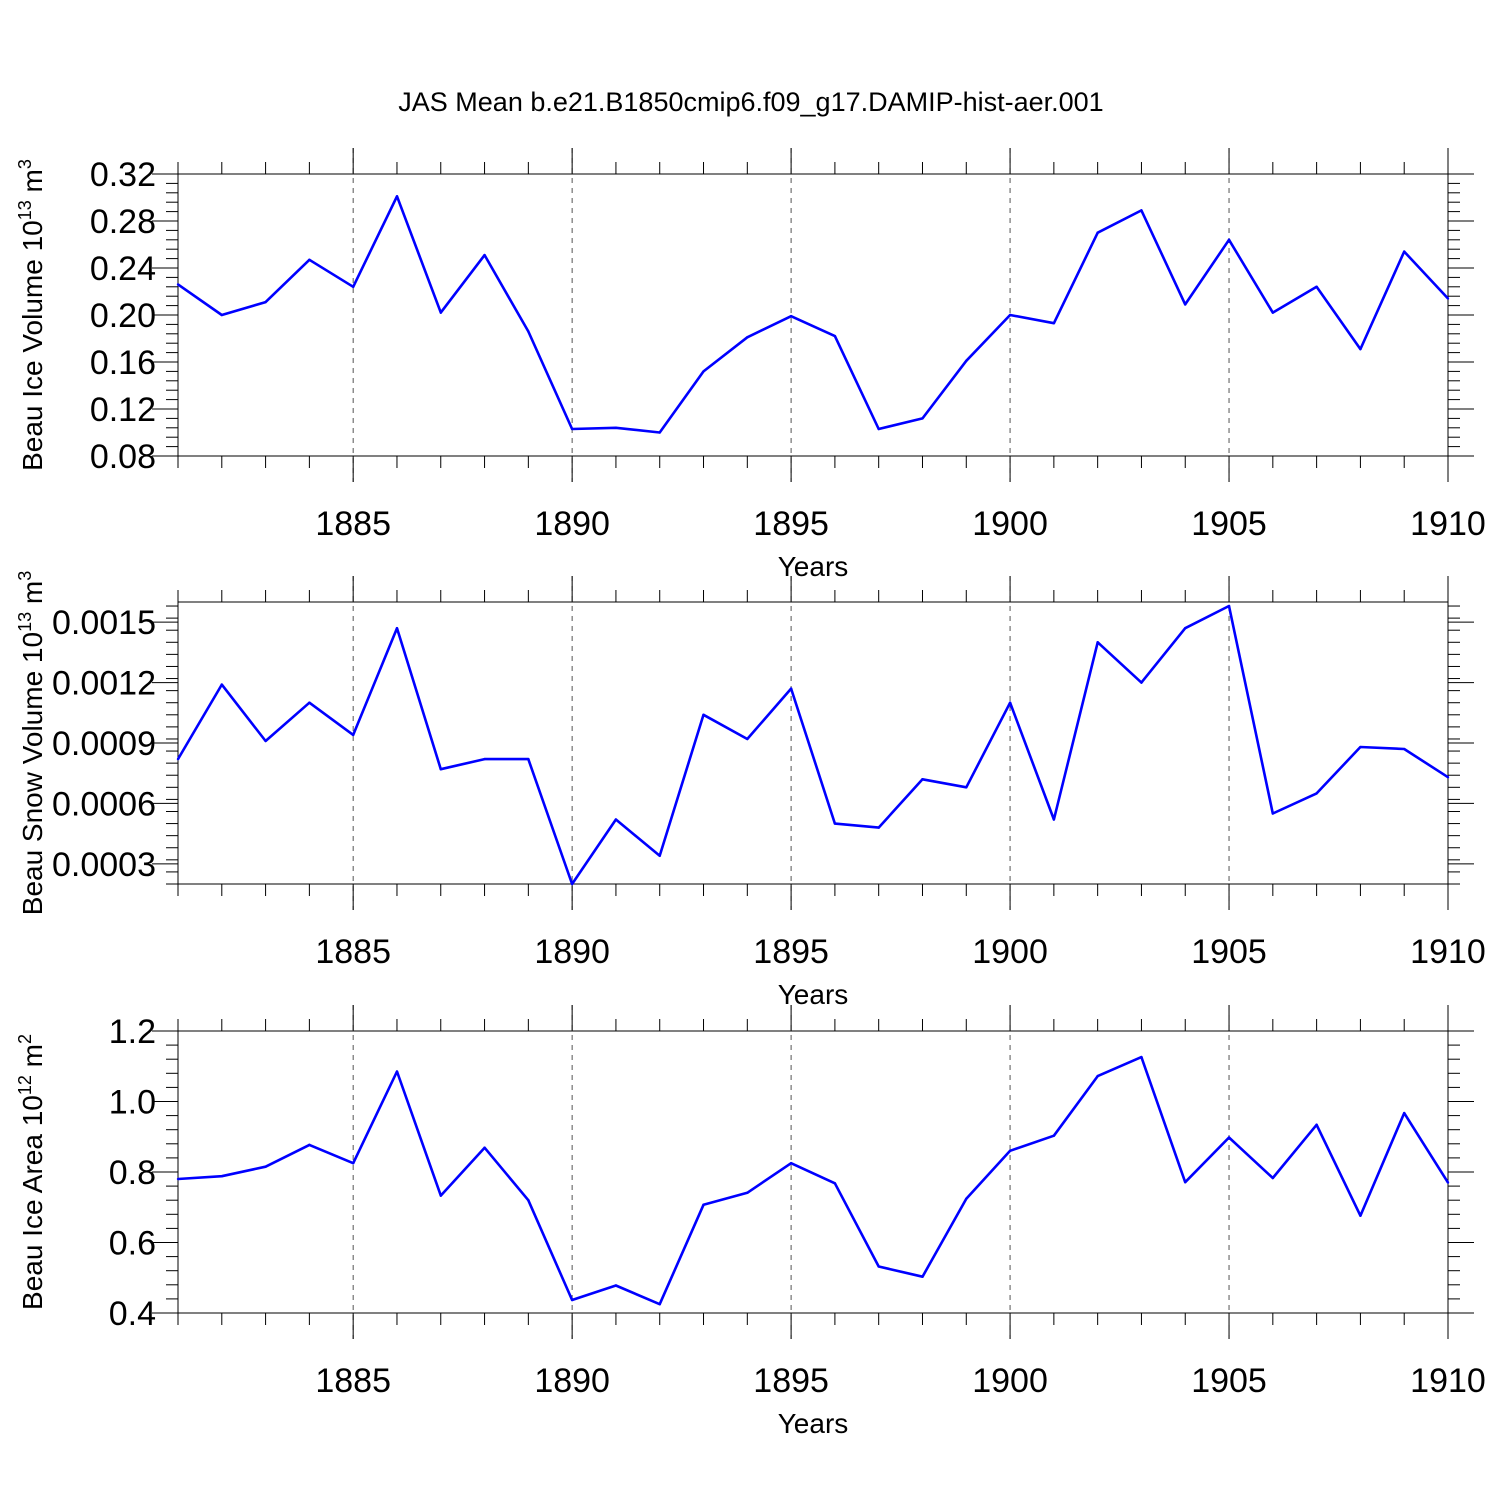 The image size is (1500, 1500). What do you see at coordinates (25, 622) in the screenshot?
I see `y-axis-label-part: 13` at bounding box center [25, 622].